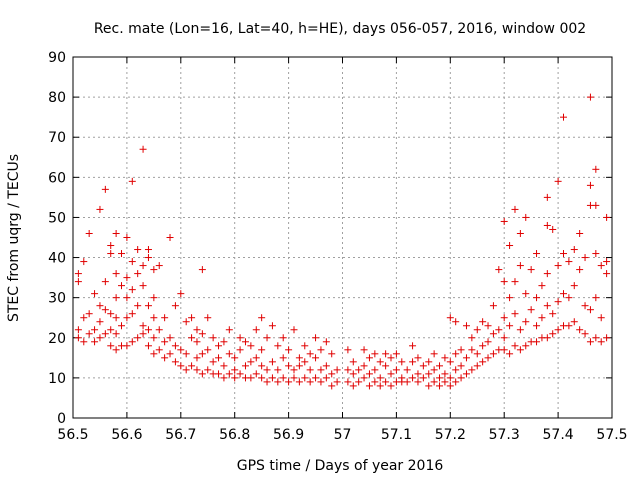 The height and width of the screenshot is (484, 640). What do you see at coordinates (57, 98) in the screenshot?
I see `y-tick-label: 80` at bounding box center [57, 98].